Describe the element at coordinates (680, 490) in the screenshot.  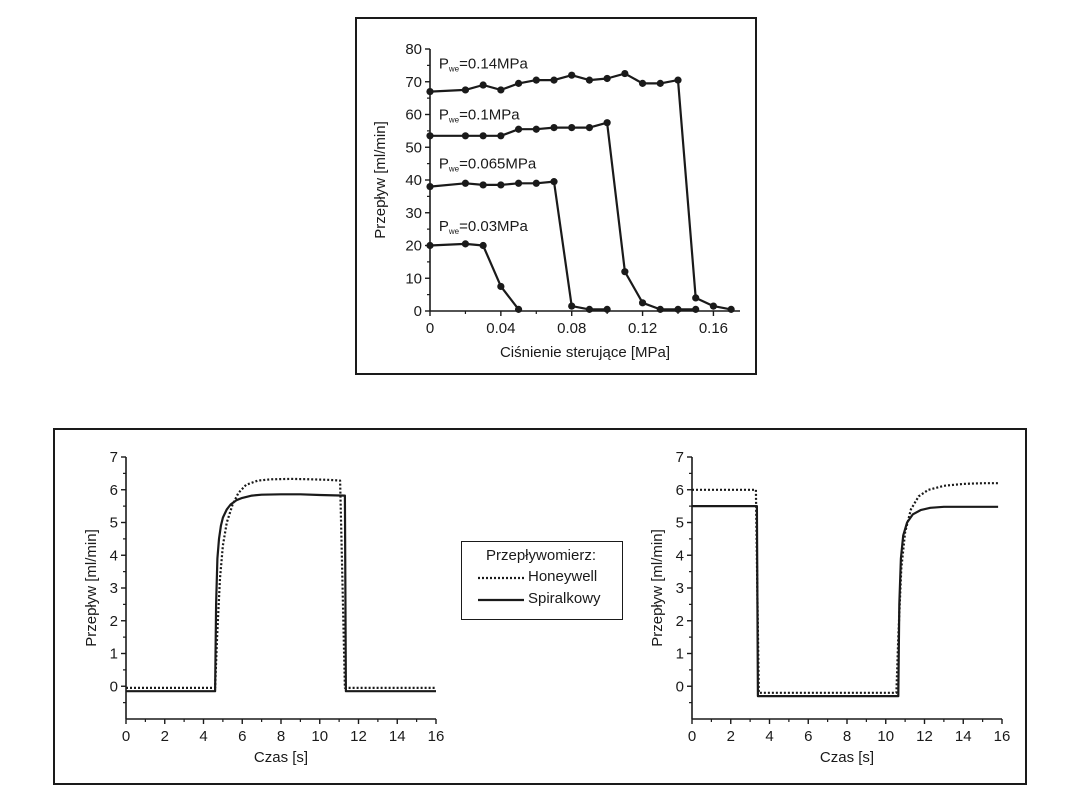
I see `y-tick-label: 6` at that location.